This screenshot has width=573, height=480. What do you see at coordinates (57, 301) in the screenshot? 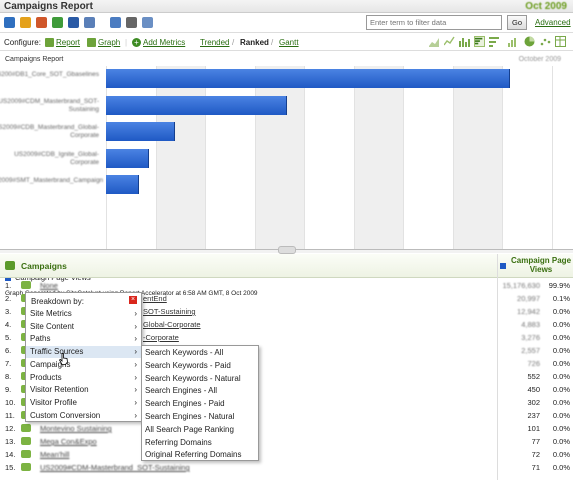
I see `breakdown-title: Breakdown by:` at bounding box center [57, 301].